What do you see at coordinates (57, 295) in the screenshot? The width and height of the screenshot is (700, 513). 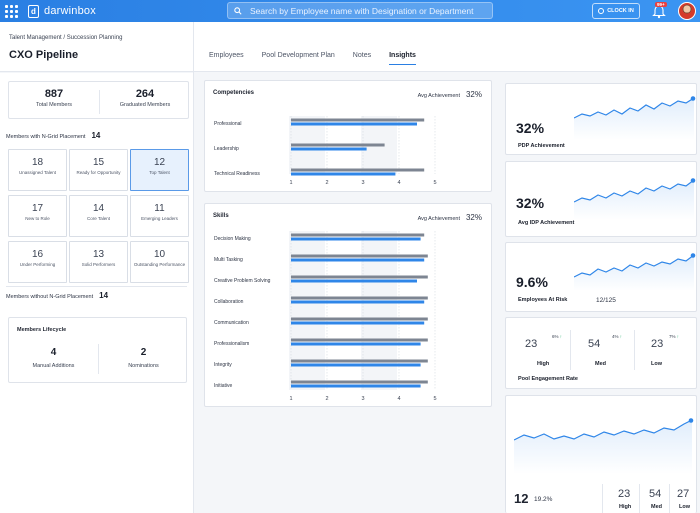 I see `without-ngrid-section-label: Members without N-Grid Placement 14` at bounding box center [57, 295].